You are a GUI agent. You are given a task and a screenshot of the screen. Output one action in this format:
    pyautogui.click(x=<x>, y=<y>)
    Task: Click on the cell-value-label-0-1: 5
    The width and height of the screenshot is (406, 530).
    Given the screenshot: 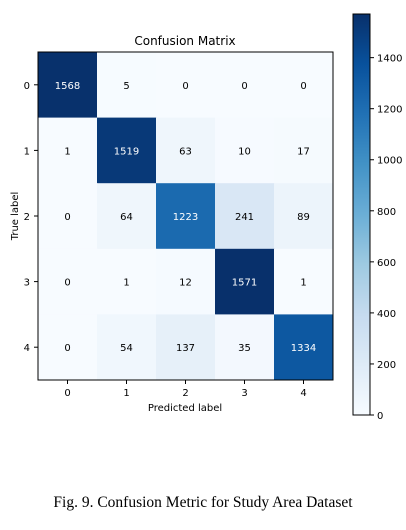 What is the action you would take?
    pyautogui.click(x=126, y=86)
    